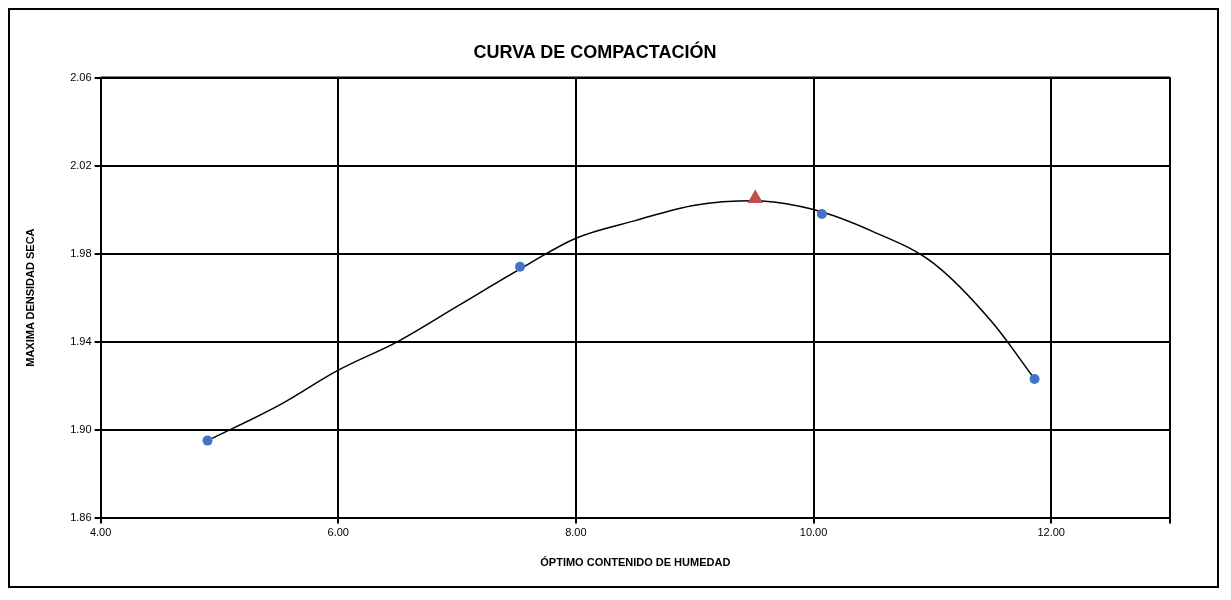 The image size is (1231, 600). Describe the element at coordinates (813, 532) in the screenshot. I see `x-tick-label: 10.00` at that location.